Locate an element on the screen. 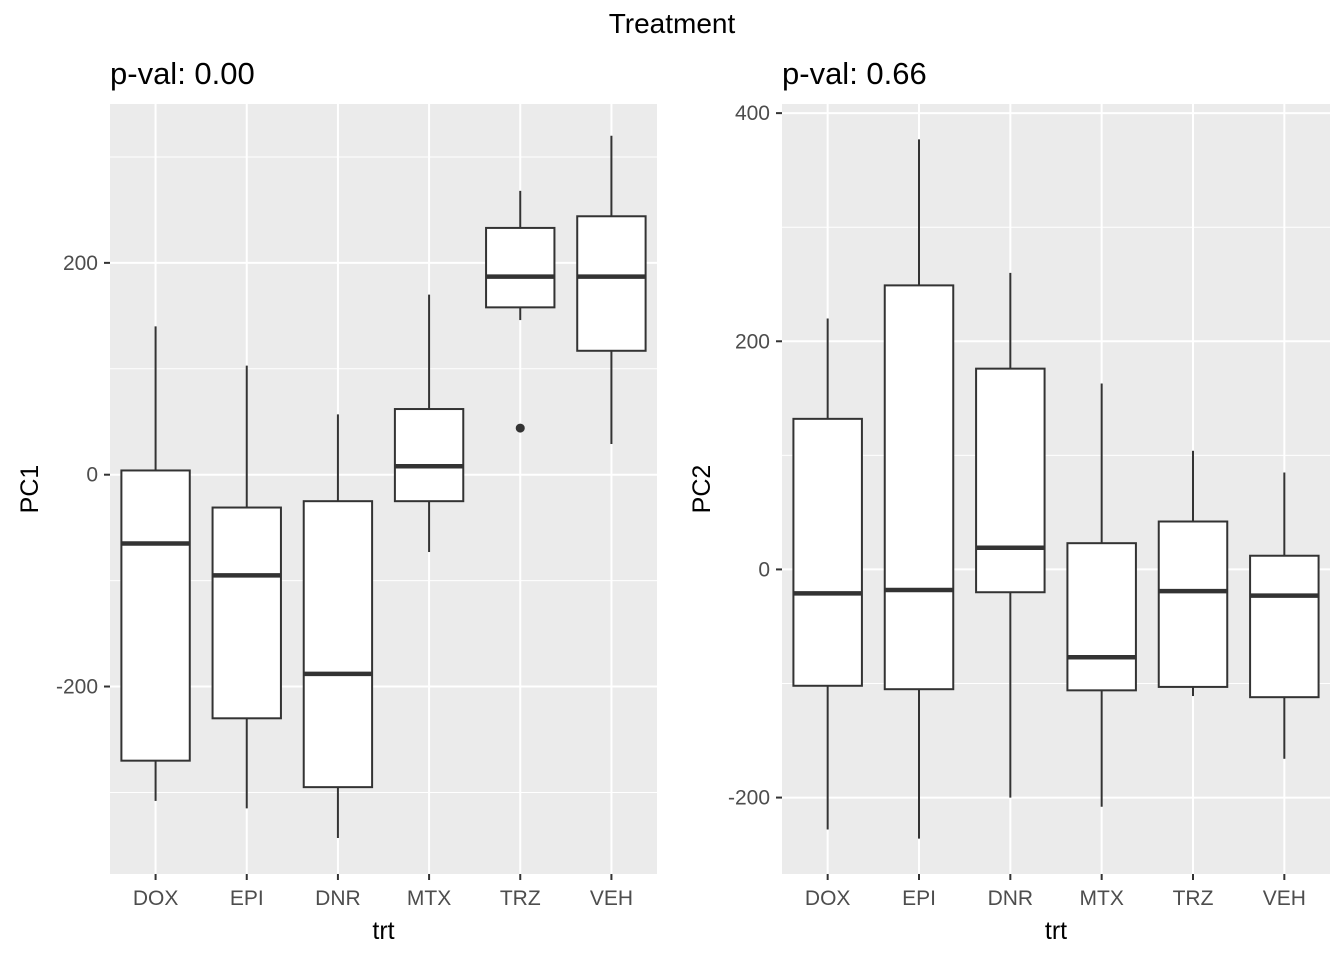  panel-title: p-val: 0.66 is located at coordinates (854, 73).